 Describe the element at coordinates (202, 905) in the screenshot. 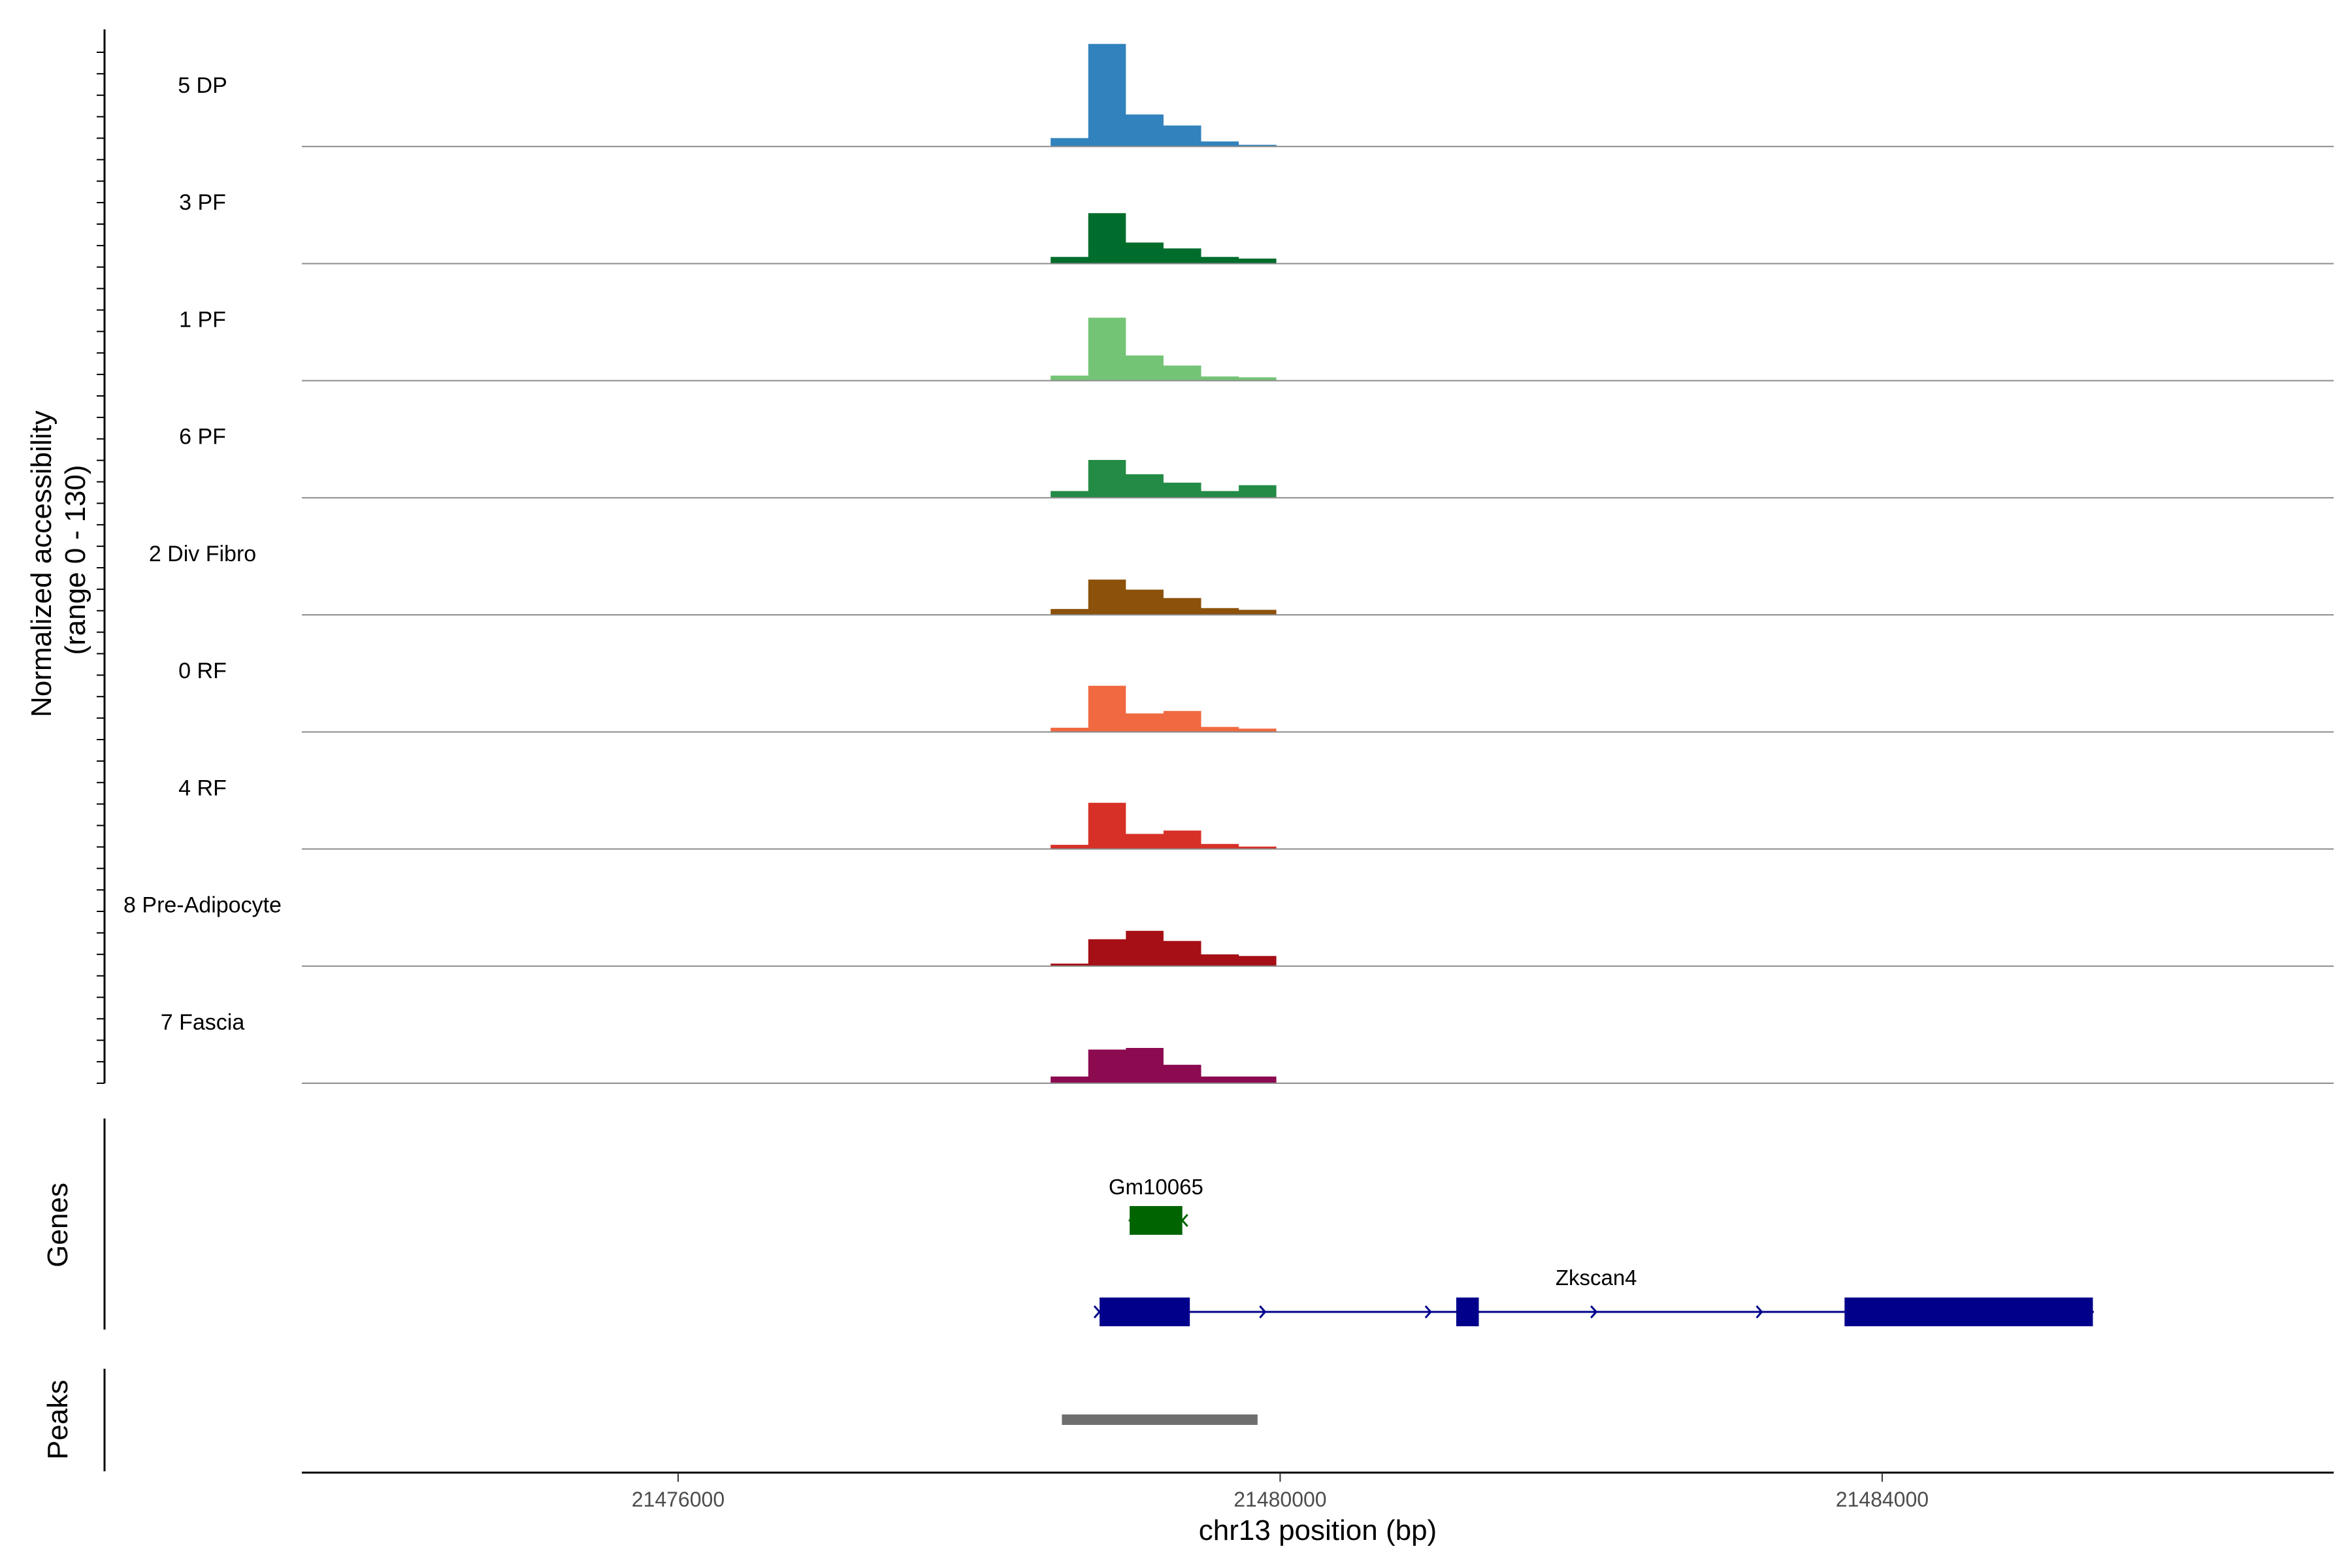

I see `track-label: 8 Pre-Adipocyte` at that location.